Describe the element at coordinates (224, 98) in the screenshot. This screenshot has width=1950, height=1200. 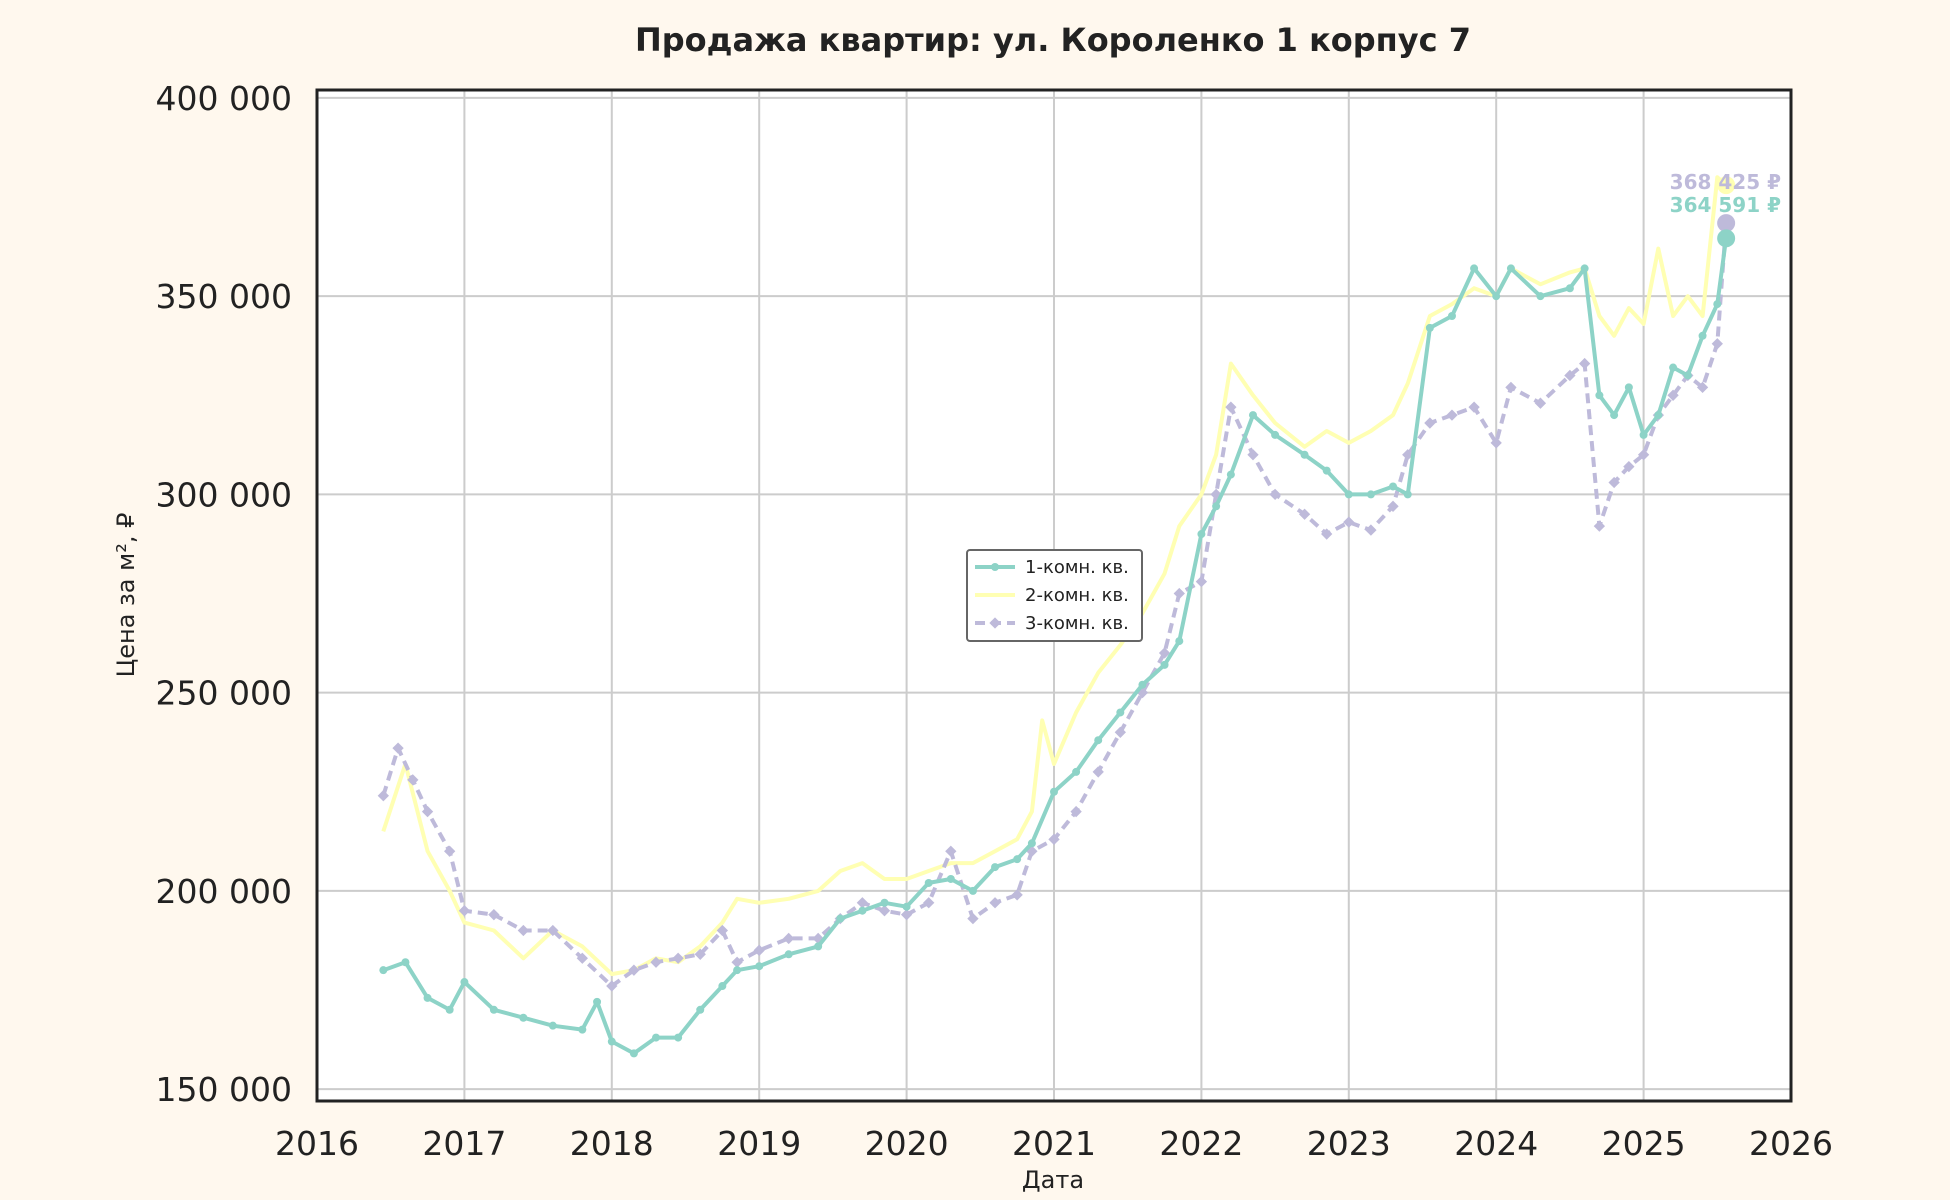
I see `y-tick-label: 400 000` at that location.